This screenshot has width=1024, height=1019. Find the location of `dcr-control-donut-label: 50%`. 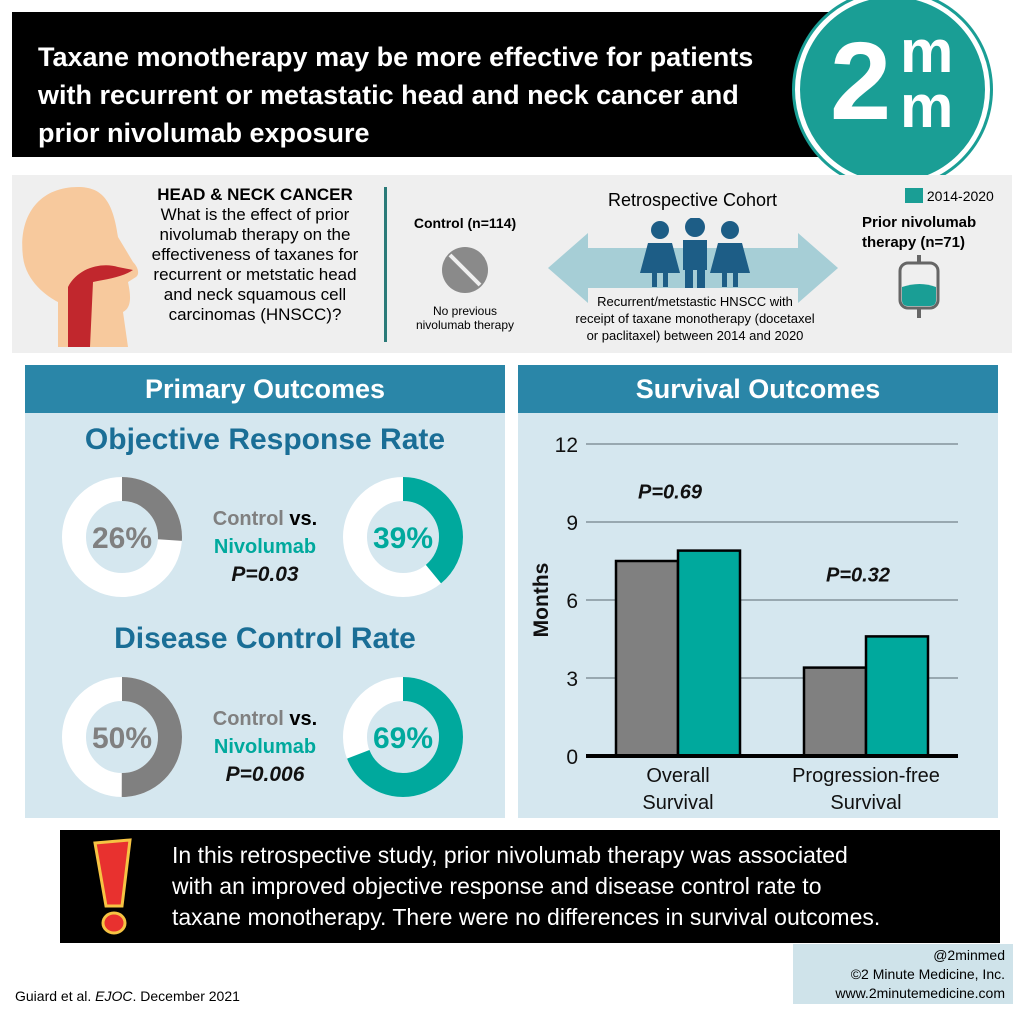

dcr-control-donut-label: 50% is located at coordinates (122, 738).